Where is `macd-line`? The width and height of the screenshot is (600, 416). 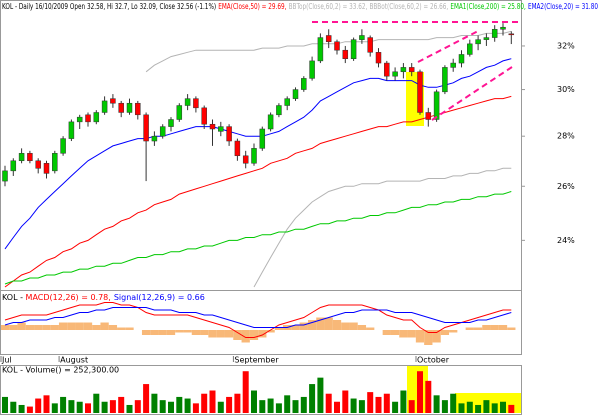 macd-line is located at coordinates (258, 317).